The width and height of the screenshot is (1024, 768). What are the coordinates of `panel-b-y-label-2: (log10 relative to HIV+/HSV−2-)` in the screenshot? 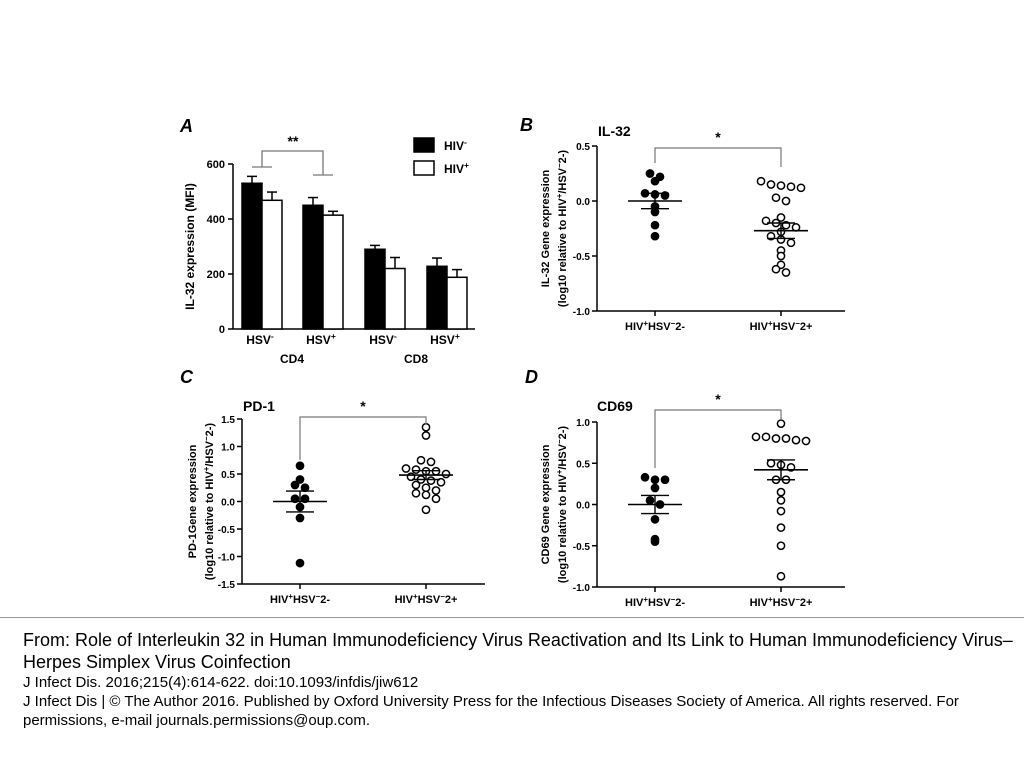 It's located at (562, 229).